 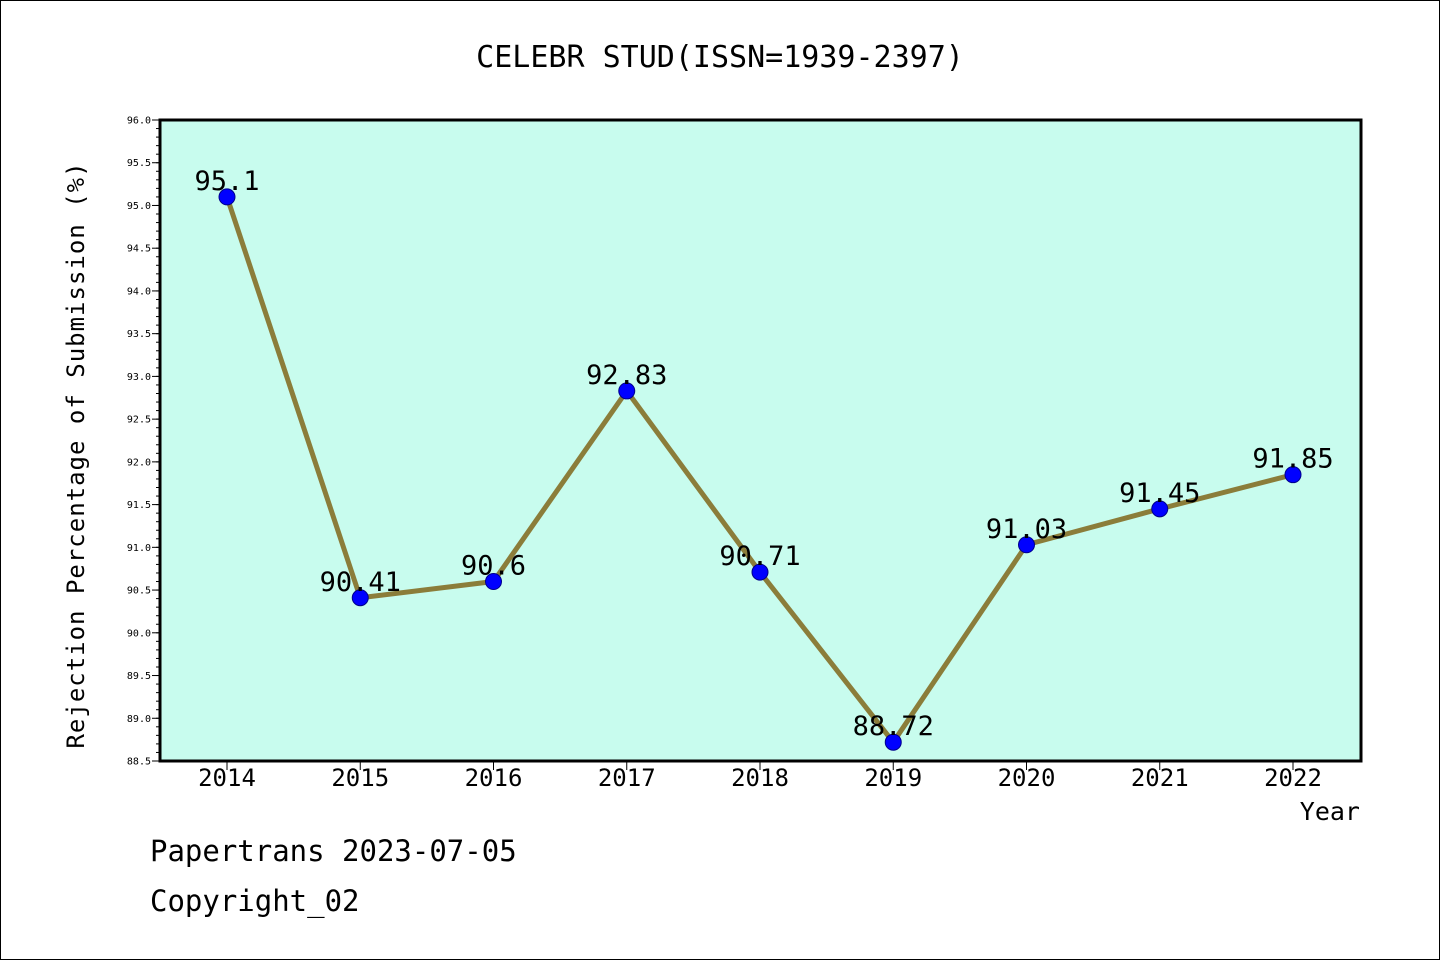 I want to click on footer-date: Papertrans 2023-07-05, so click(x=333, y=851).